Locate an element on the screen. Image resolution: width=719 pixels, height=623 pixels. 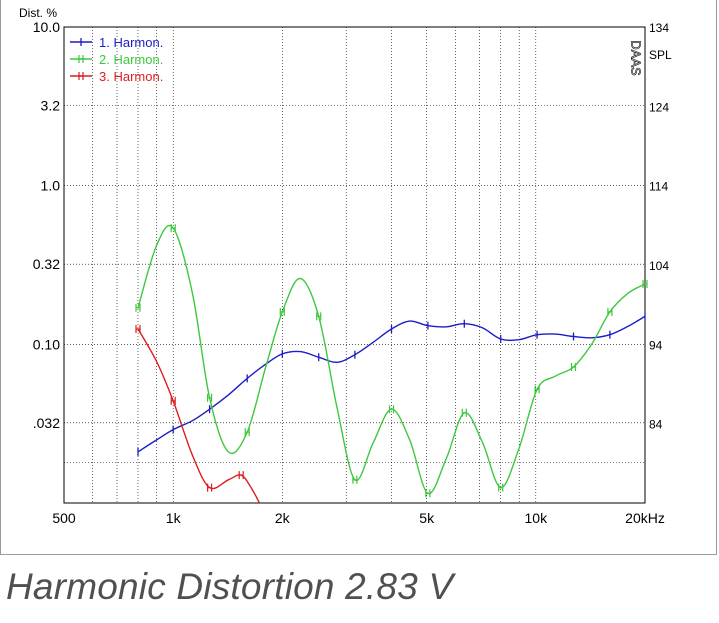
chart-caption: Harmonic Distortion 2.83 V is located at coordinates (230, 586).